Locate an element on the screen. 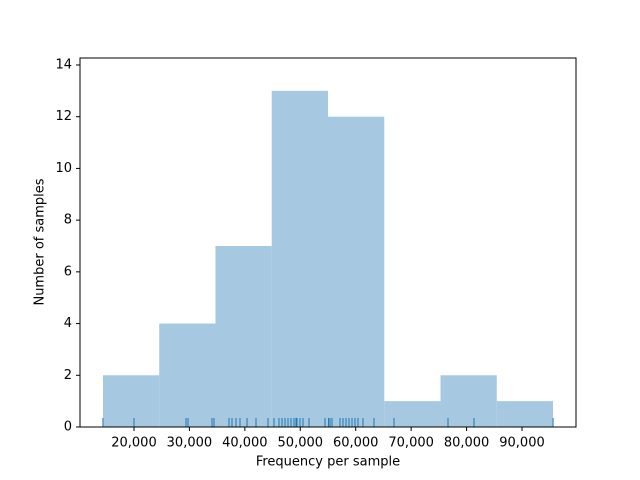 The width and height of the screenshot is (640, 480). y-tick-label: 14 is located at coordinates (63, 64).